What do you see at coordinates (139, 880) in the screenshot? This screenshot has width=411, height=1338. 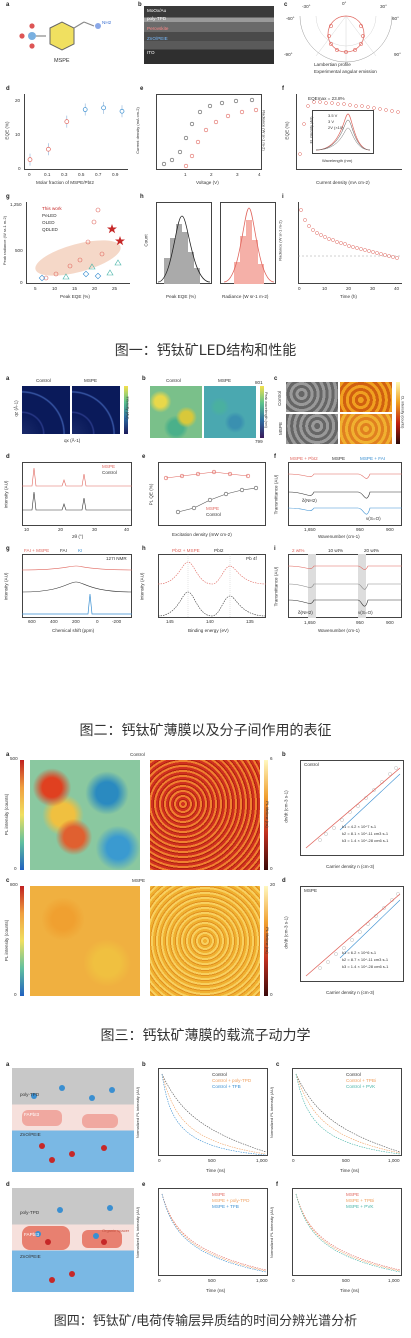 I see `map-title: MSPE` at bounding box center [139, 880].